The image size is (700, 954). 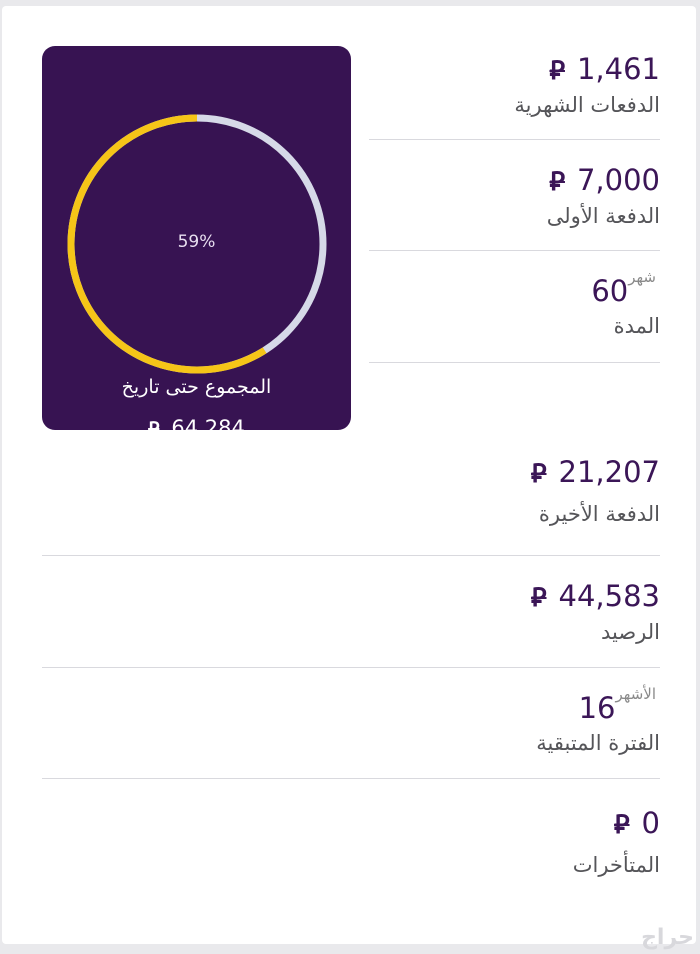 I want to click on stat-arrears: ⃁ 0 المتأخرات, so click(x=616, y=841).